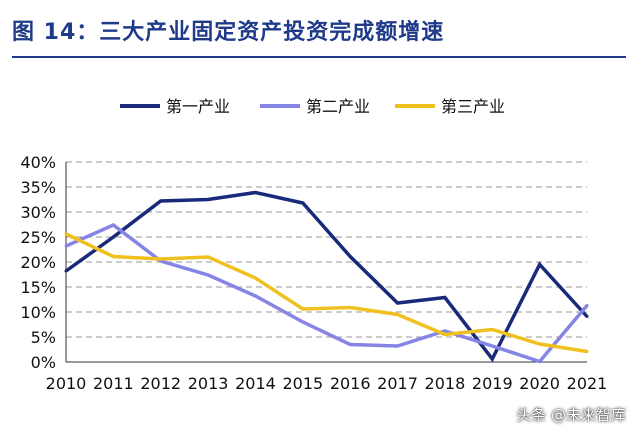  Describe the element at coordinates (319, 57) in the screenshot. I see `title-divider` at that location.